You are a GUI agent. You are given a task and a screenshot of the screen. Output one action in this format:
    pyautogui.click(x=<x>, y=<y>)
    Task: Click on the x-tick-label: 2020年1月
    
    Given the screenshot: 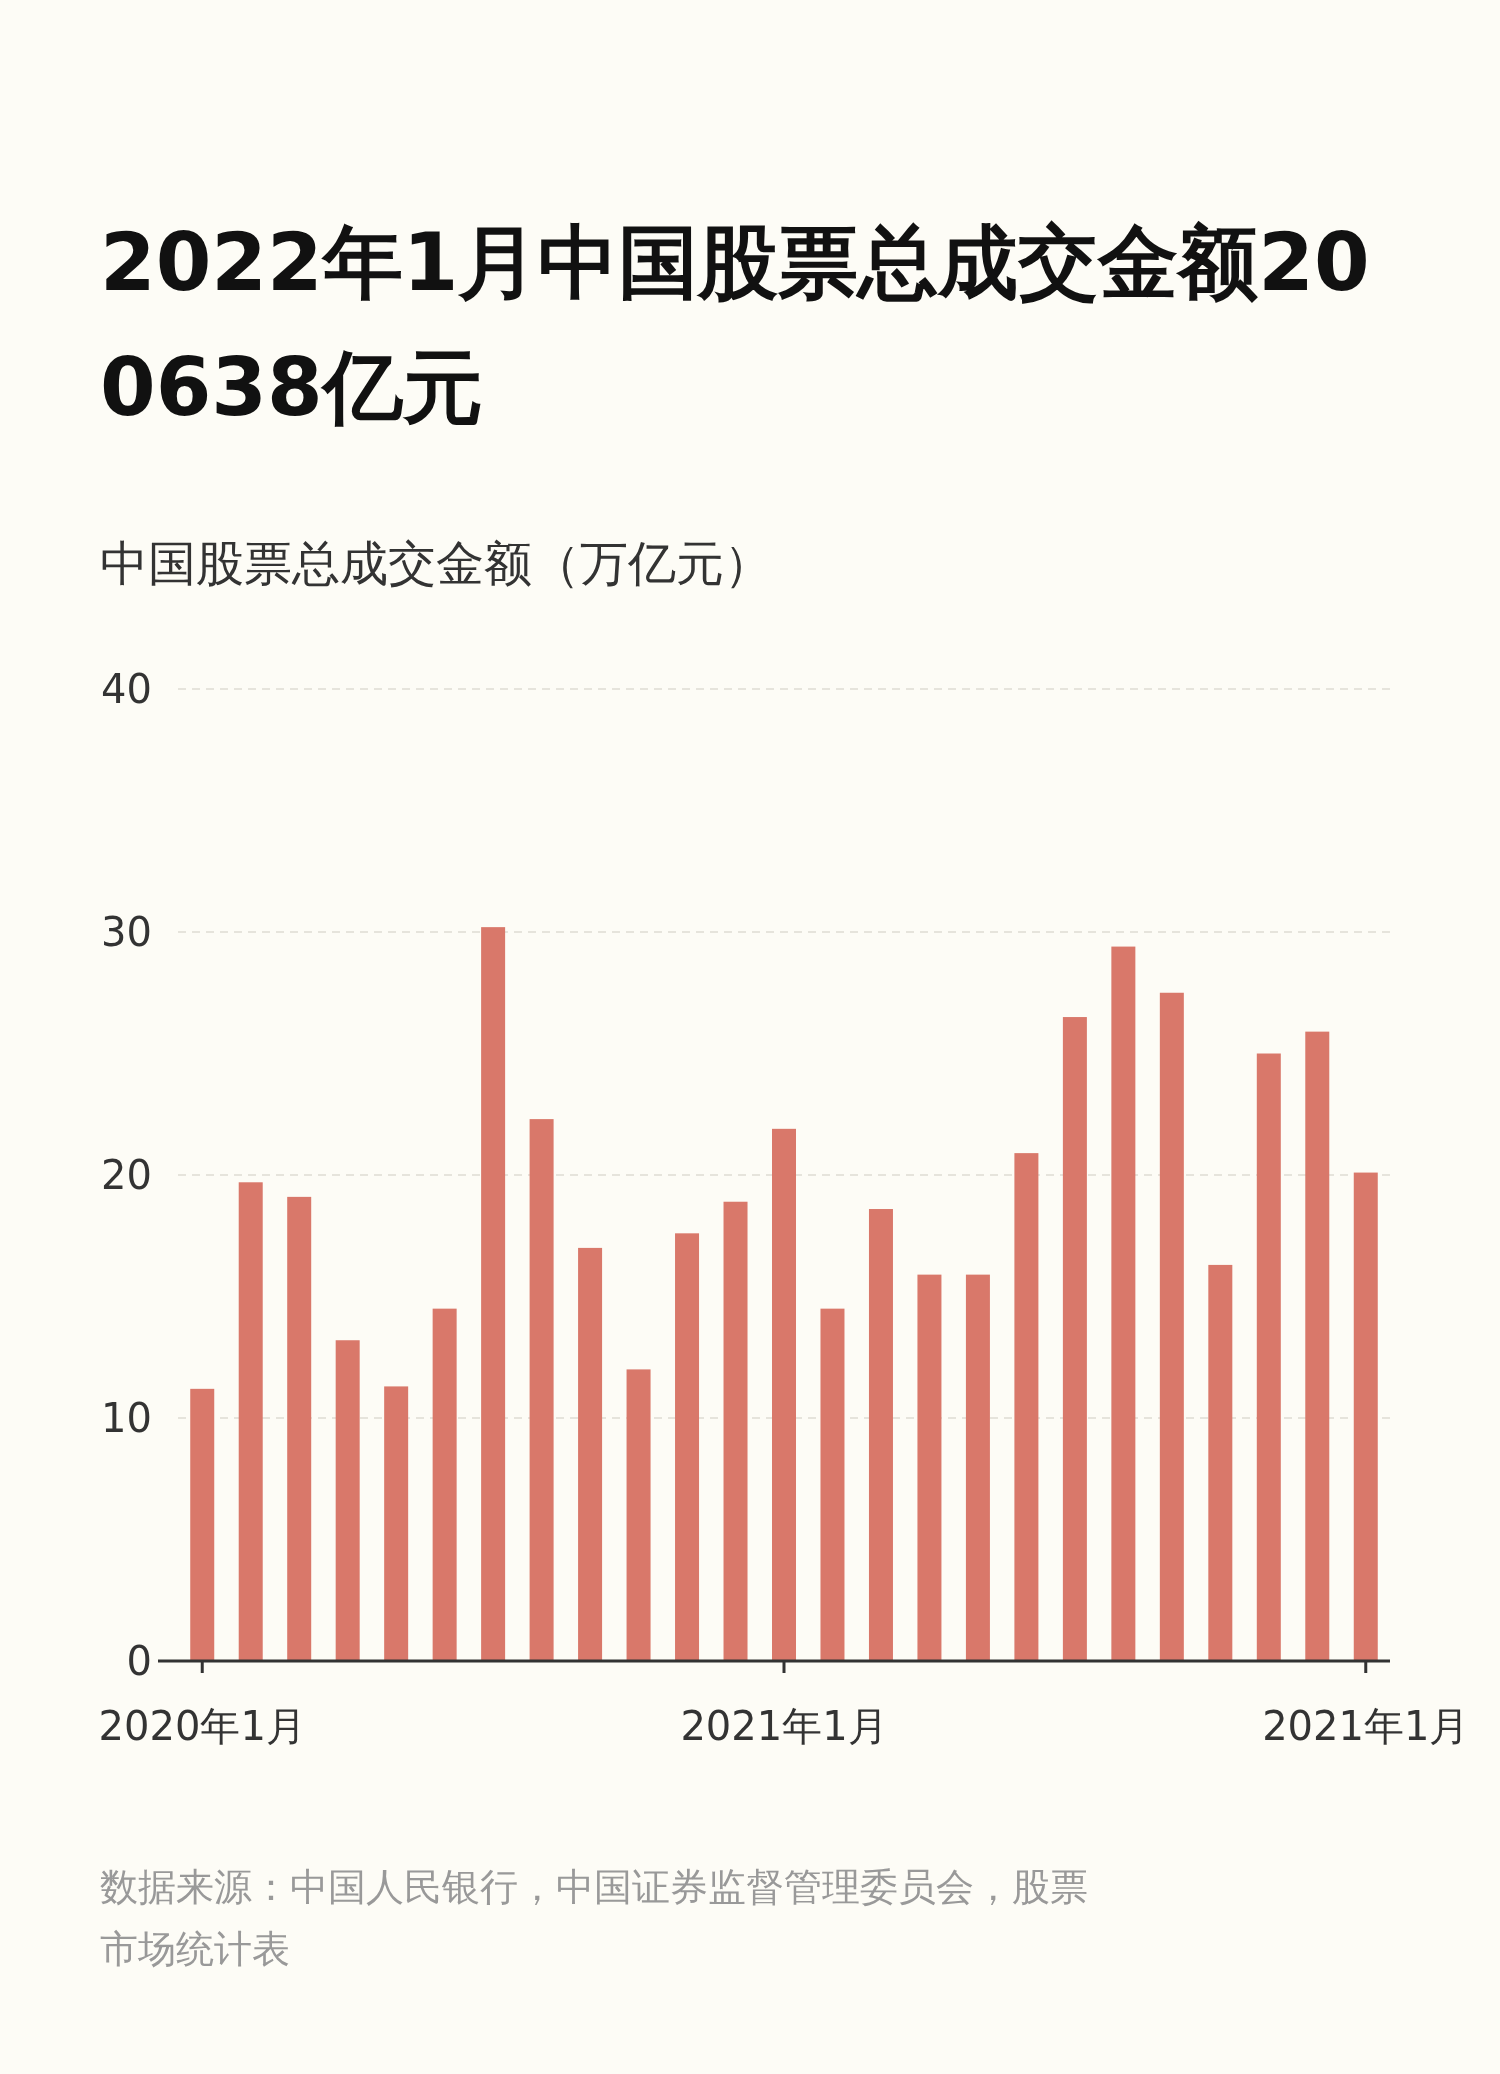 What is the action you would take?
    pyautogui.click(x=202, y=1726)
    